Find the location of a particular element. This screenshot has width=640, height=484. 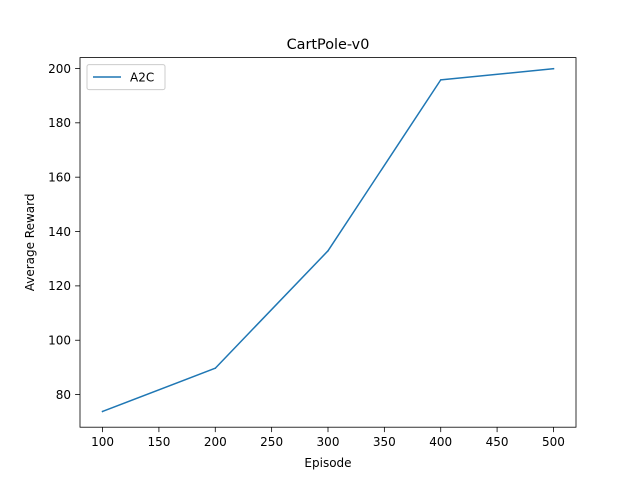

y-tick-label: 200 is located at coordinates (59, 69).